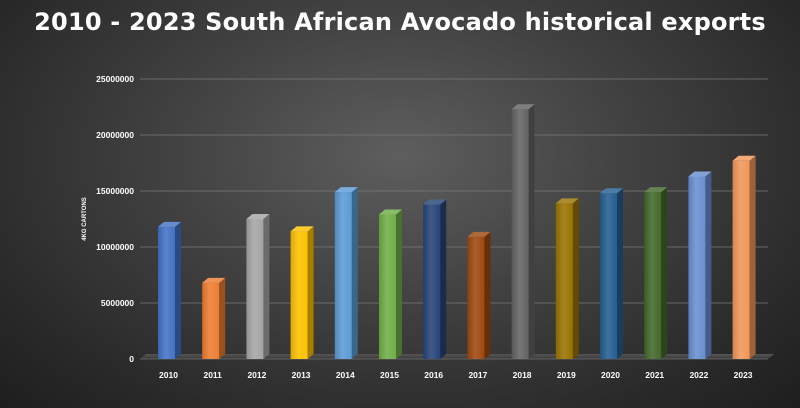  I want to click on bar-2016, so click(435, 279).